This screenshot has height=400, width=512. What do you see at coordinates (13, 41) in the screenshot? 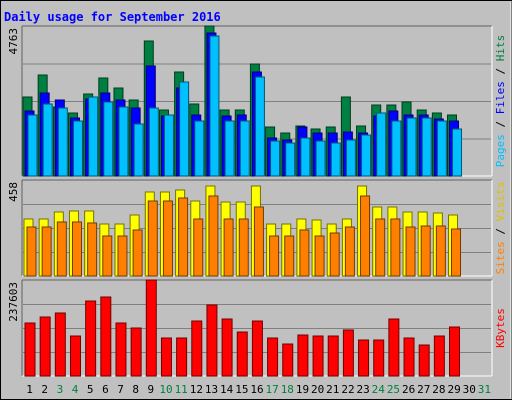
I see `y-max-label: 4763` at bounding box center [13, 41].